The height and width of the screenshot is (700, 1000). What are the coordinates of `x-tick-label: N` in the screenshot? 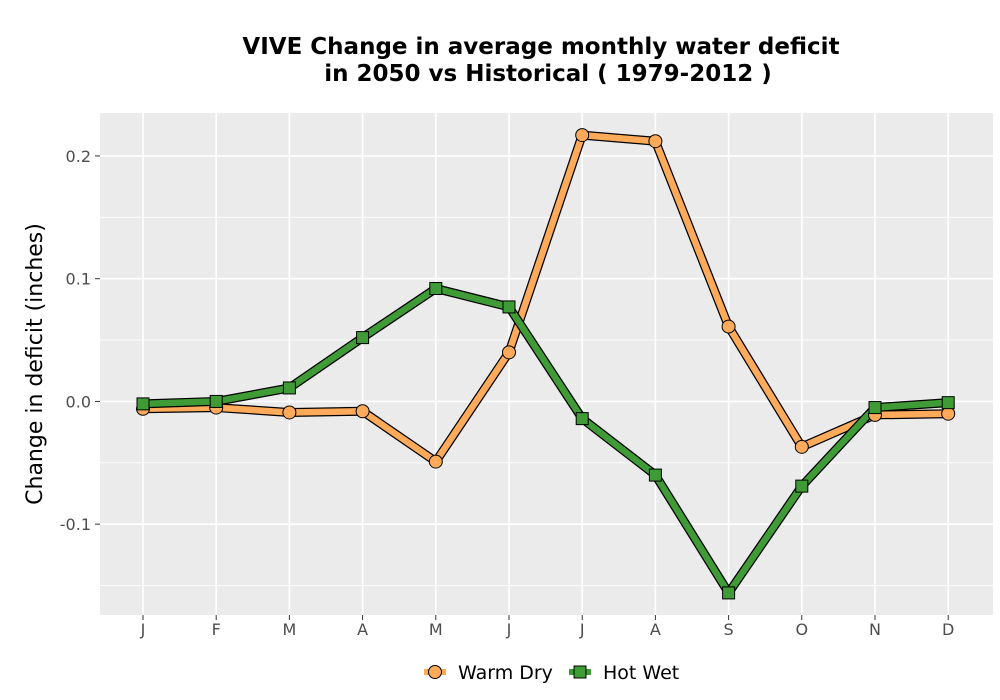 It's located at (875, 629).